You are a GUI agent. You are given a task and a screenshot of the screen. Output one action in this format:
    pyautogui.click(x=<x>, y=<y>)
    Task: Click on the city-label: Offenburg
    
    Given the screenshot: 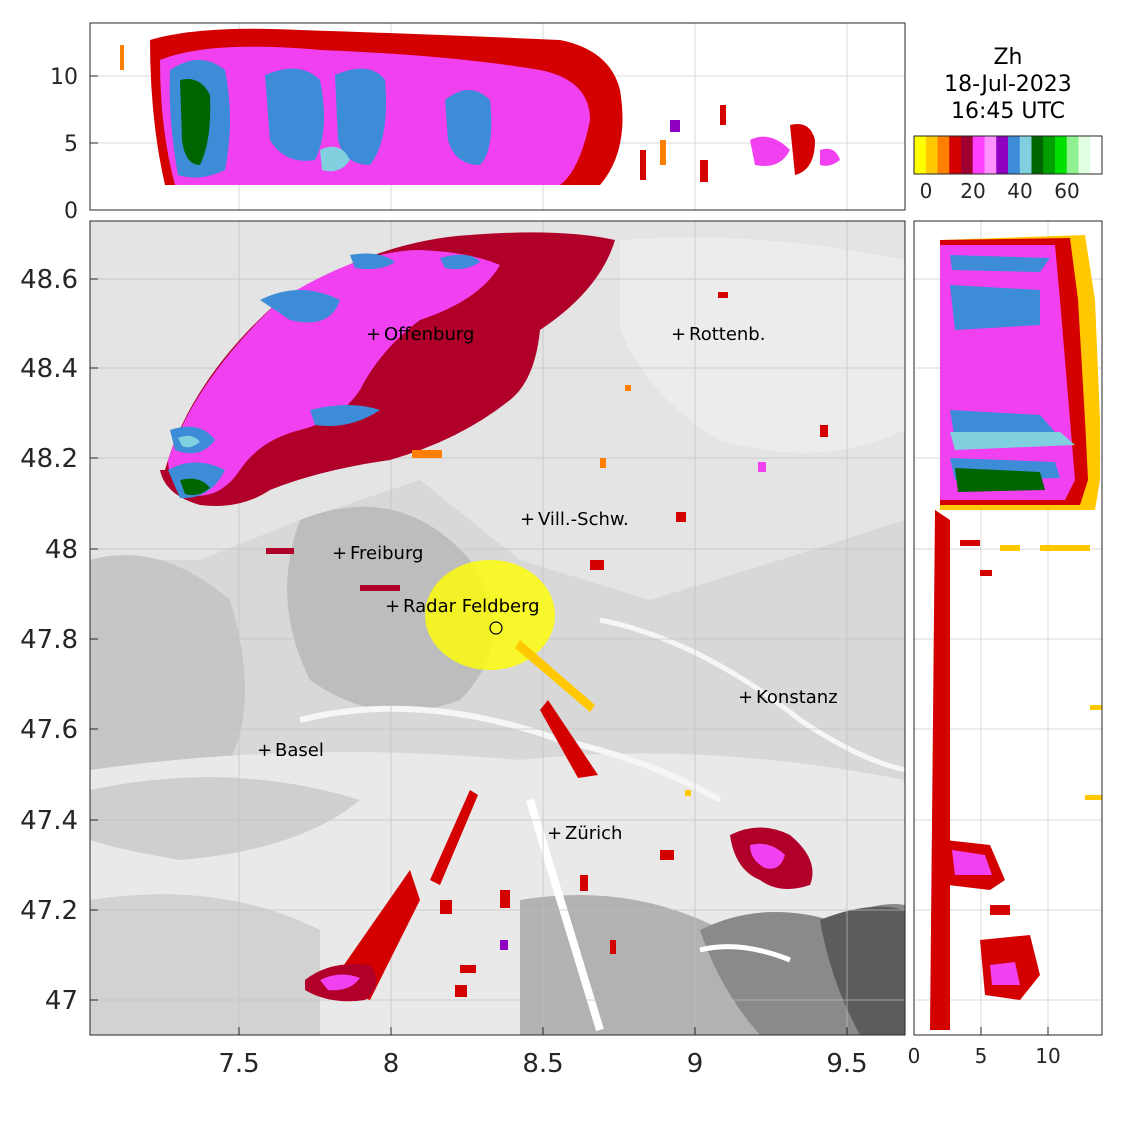 What is the action you would take?
    pyautogui.click(x=429, y=334)
    